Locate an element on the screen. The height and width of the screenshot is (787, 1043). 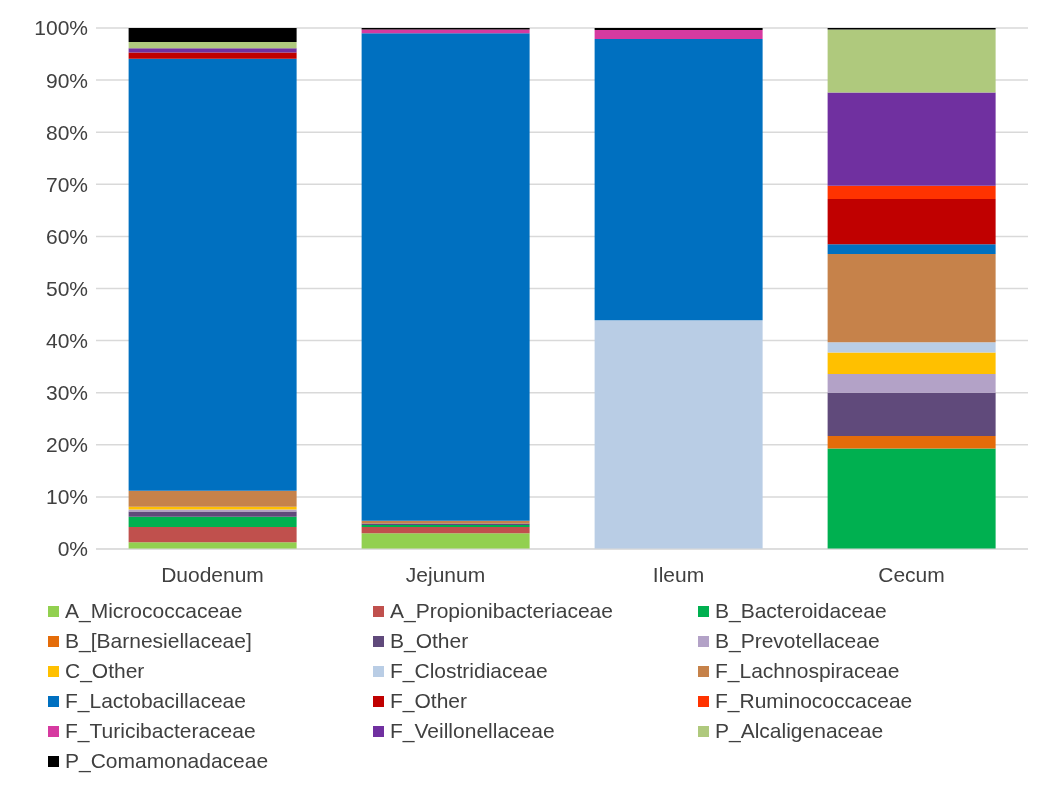
x-tick-label: Duodenum is located at coordinates (212, 574).